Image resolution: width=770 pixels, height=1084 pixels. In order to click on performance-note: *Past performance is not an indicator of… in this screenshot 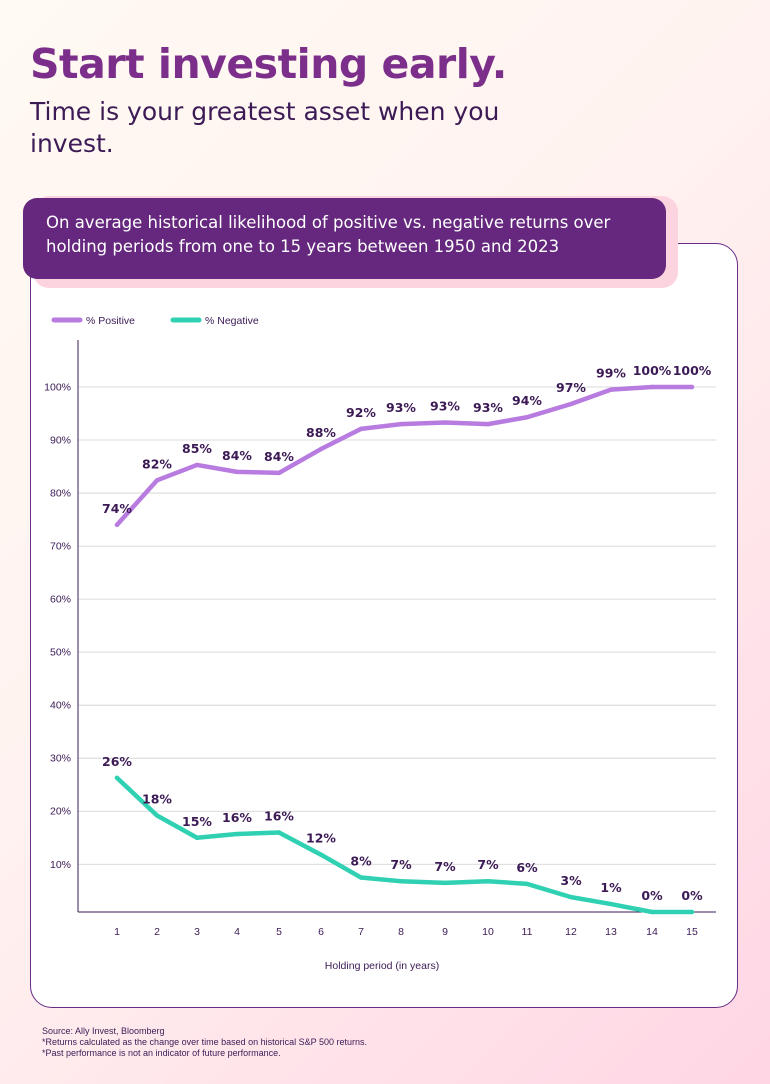, I will do `click(161, 1053)`.